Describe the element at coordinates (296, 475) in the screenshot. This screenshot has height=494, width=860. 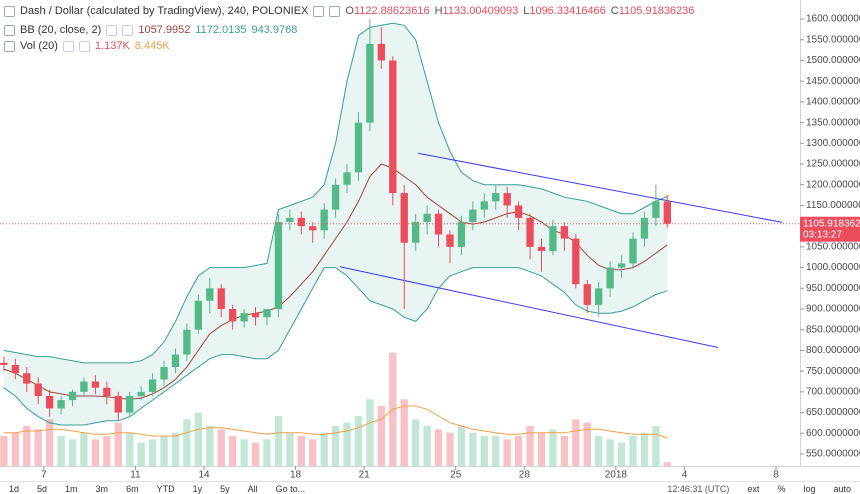
I see `x-tick-label: 18` at that location.